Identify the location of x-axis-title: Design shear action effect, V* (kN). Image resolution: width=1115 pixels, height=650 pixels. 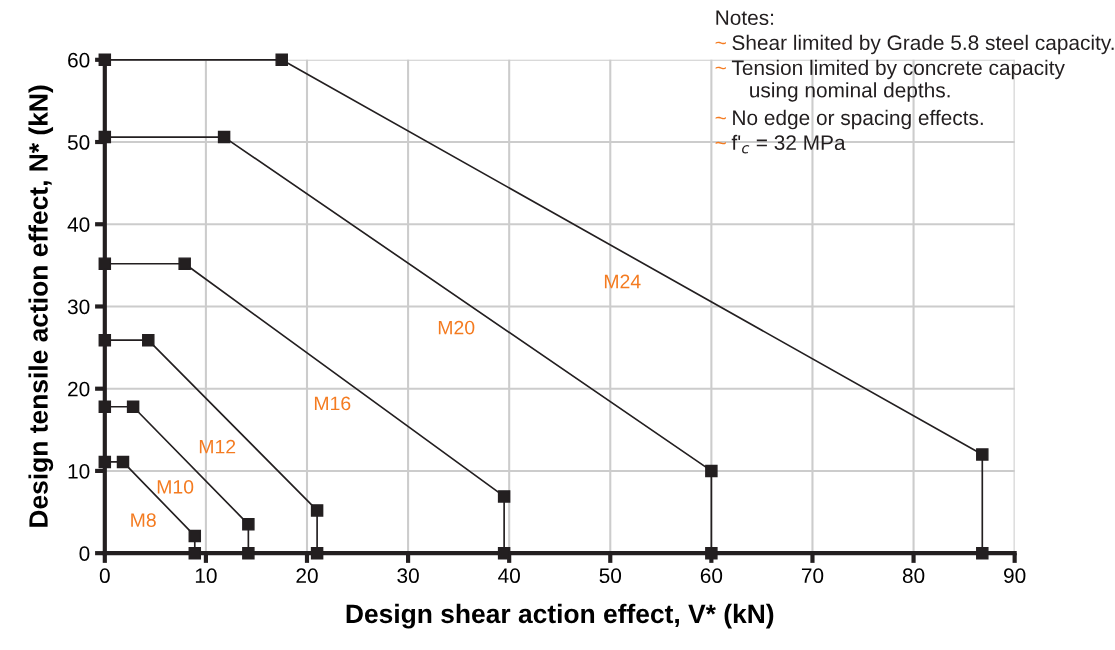
(560, 616).